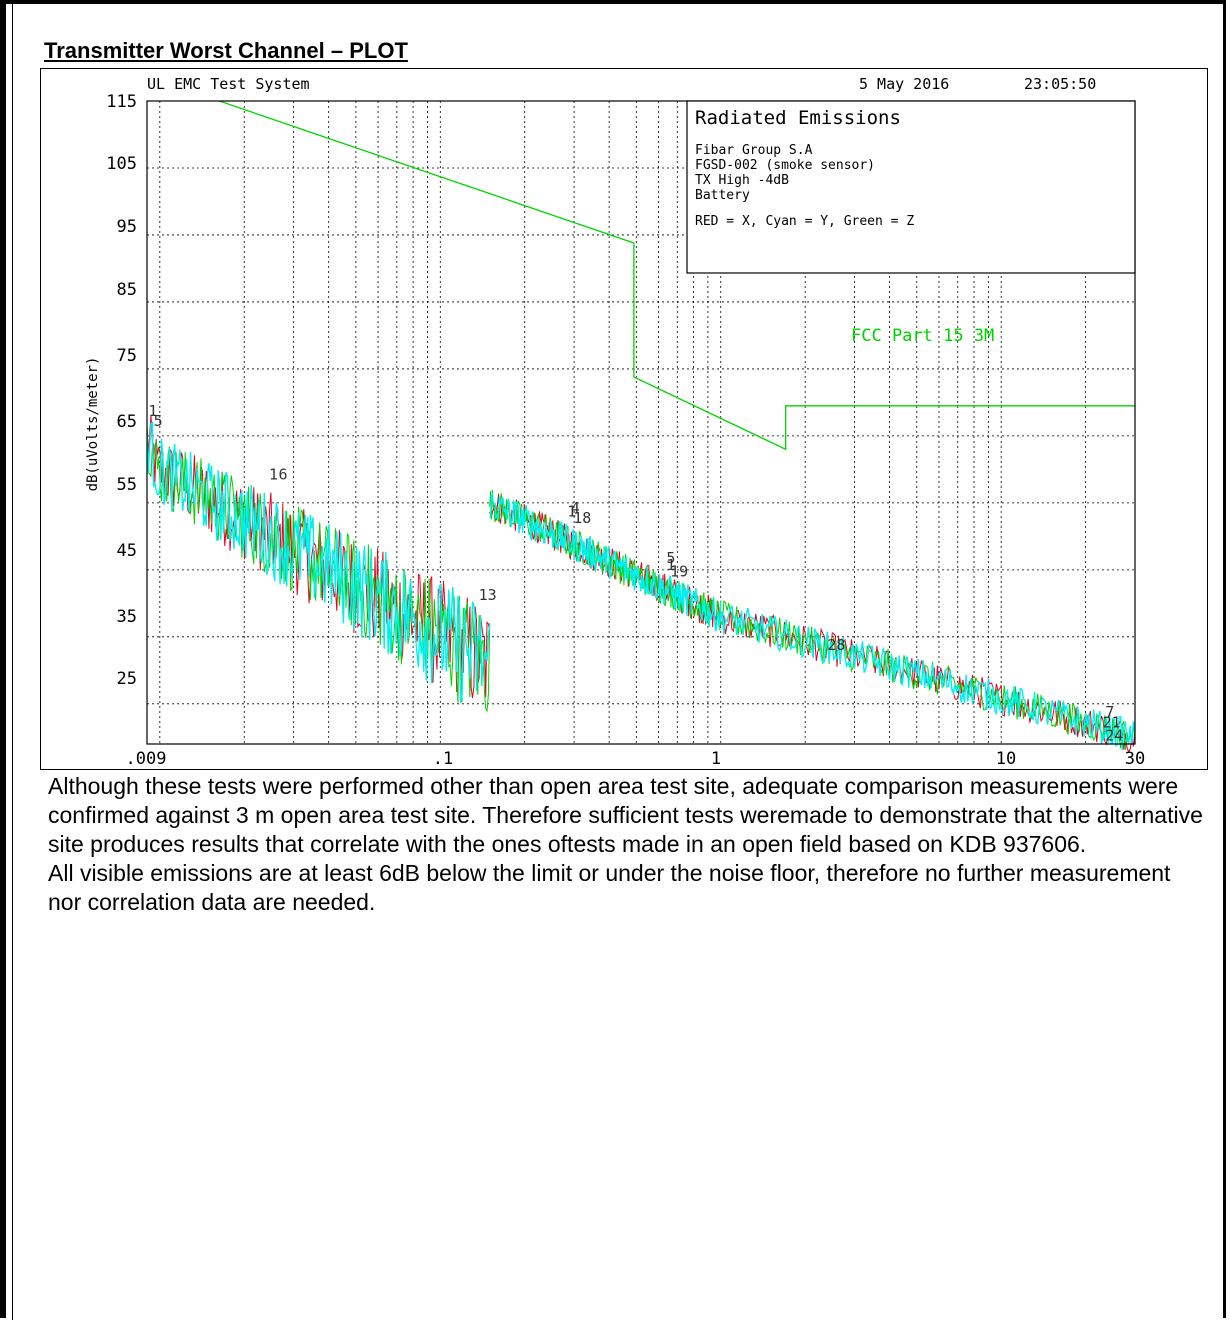 The height and width of the screenshot is (1320, 1230). What do you see at coordinates (228, 84) in the screenshot?
I see `system-name: UL EMC Test System` at bounding box center [228, 84].